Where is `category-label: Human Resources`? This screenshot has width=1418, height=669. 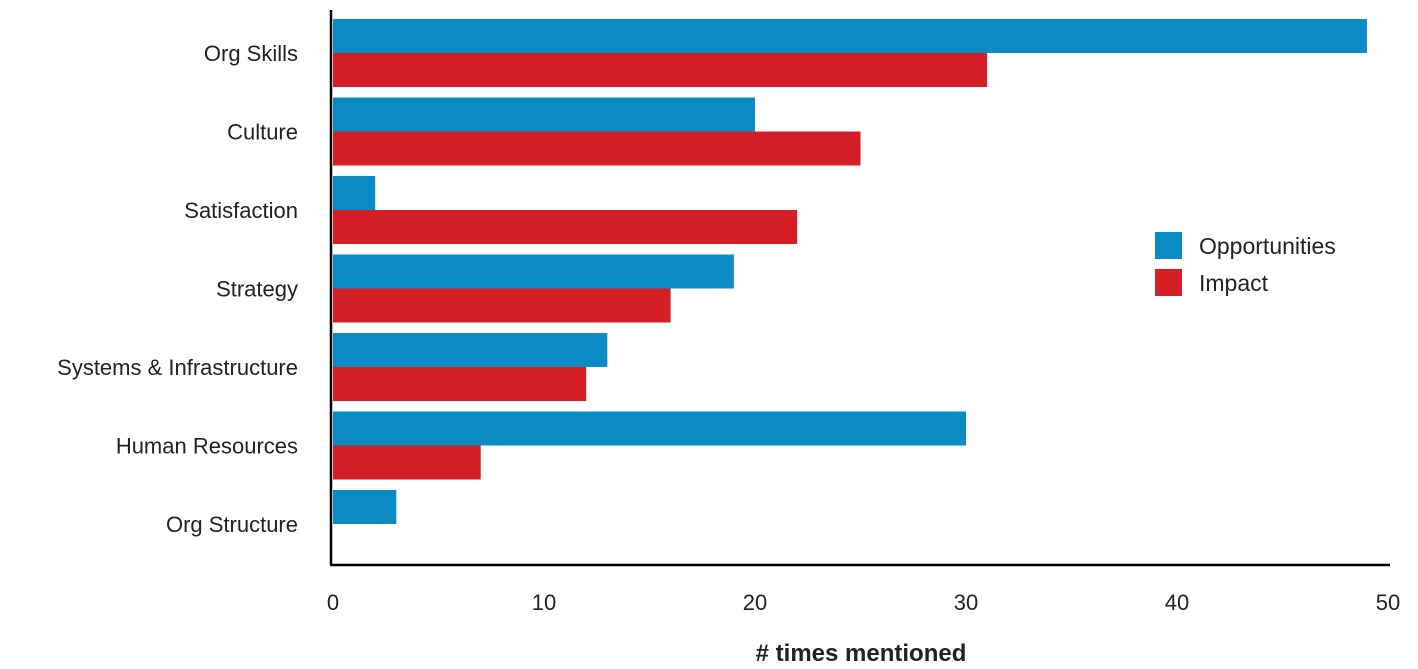
category-label: Human Resources is located at coordinates (207, 446).